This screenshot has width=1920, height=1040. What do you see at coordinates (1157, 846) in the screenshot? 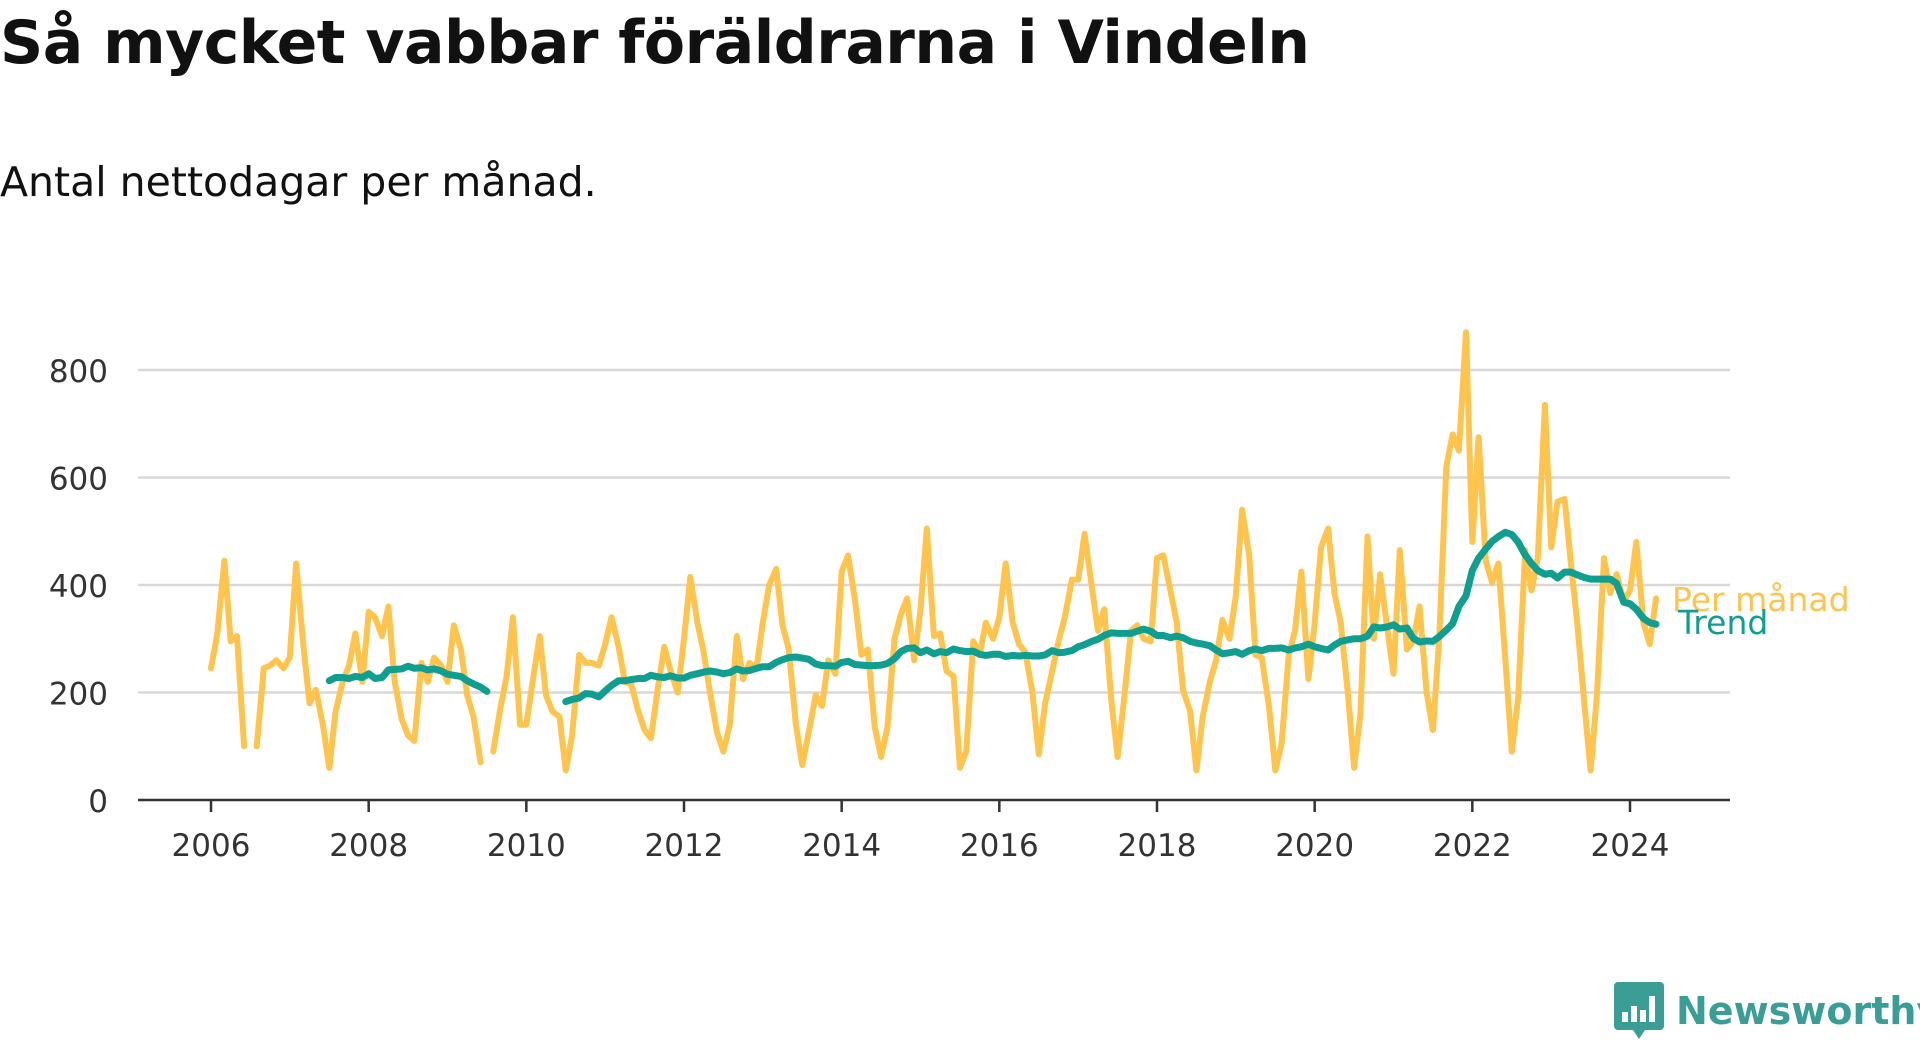
I see `x-tick-label: 2018` at bounding box center [1157, 846].